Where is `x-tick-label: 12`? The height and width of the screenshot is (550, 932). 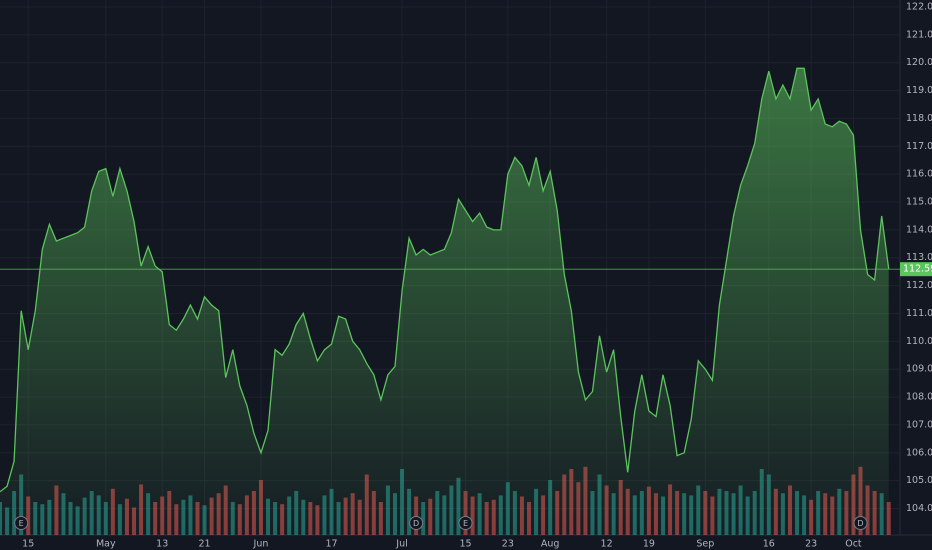 x-tick-label: 12 is located at coordinates (607, 544).